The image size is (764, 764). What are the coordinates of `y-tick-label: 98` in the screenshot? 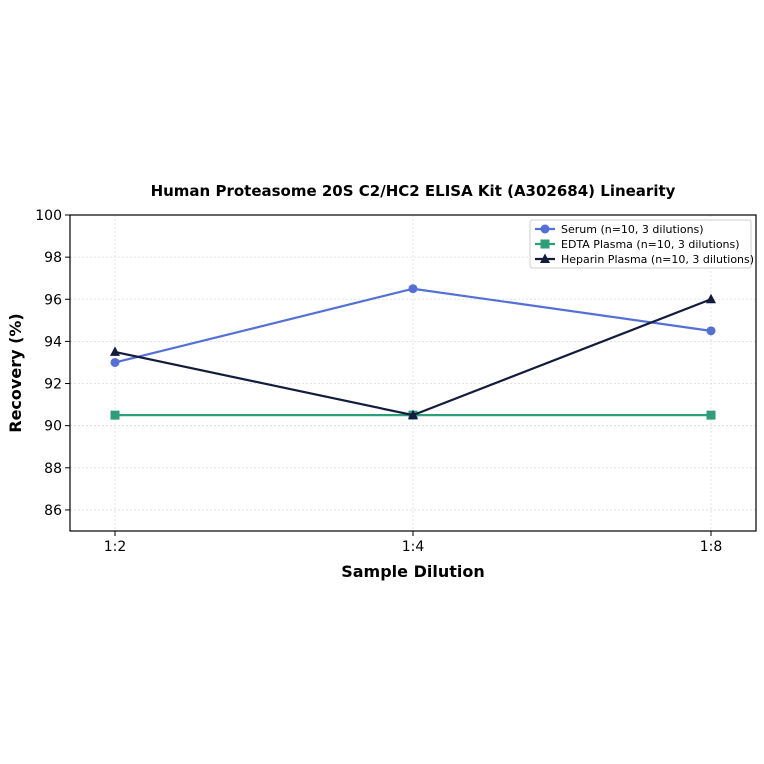 It's located at (53, 258).